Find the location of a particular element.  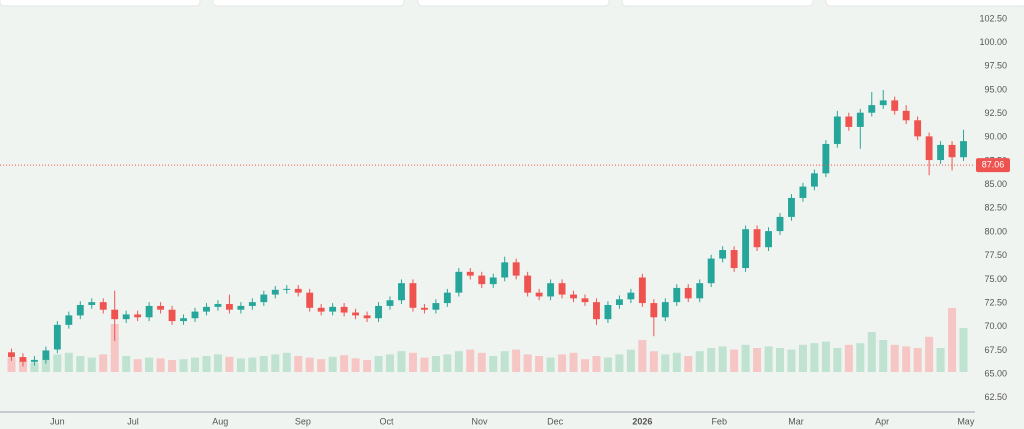

y-tick-label: 102.50 is located at coordinates (993, 18).